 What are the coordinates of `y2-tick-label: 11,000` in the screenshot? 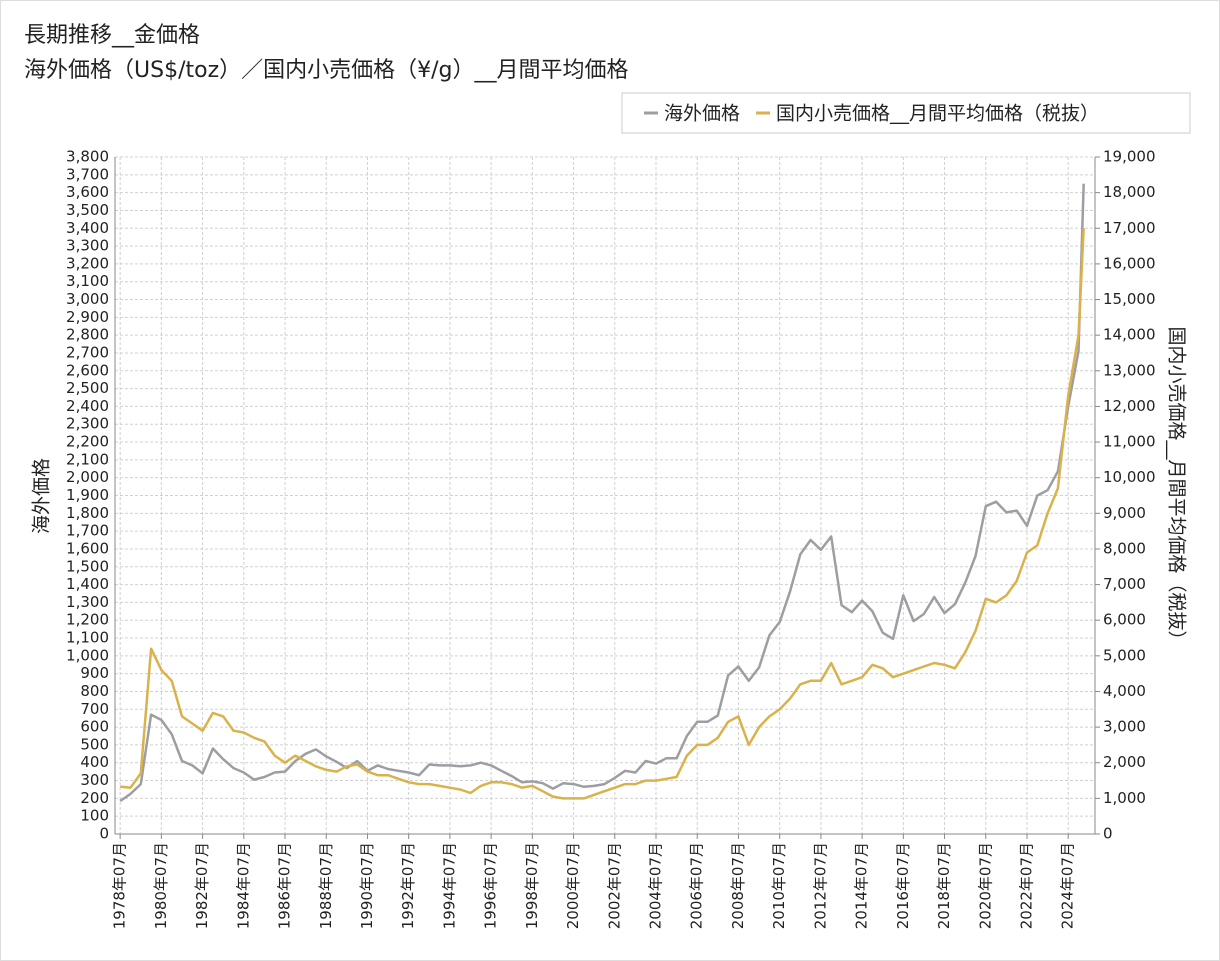 It's located at (1129, 442).